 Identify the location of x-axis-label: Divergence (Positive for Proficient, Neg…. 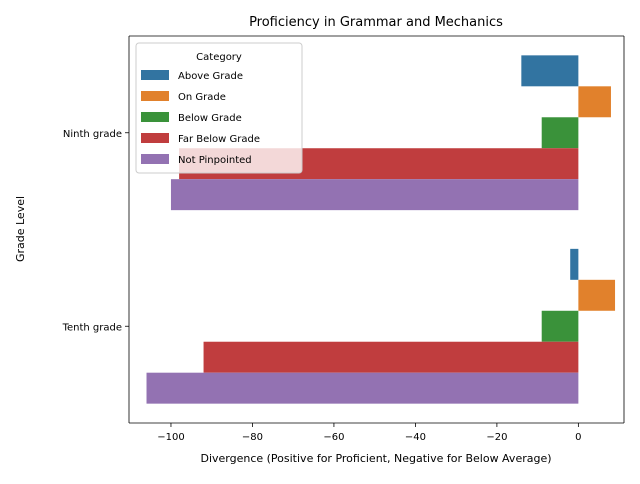
(375, 458).